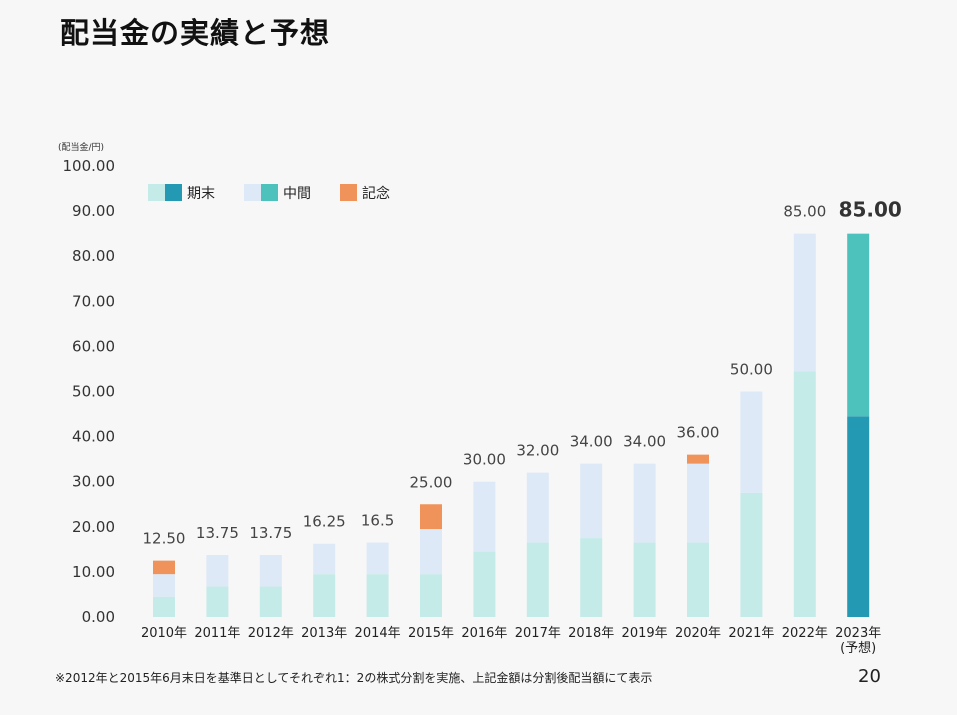 This screenshot has height=715, width=957. What do you see at coordinates (324, 633) in the screenshot?
I see `x-tick-label: 2013年` at bounding box center [324, 633].